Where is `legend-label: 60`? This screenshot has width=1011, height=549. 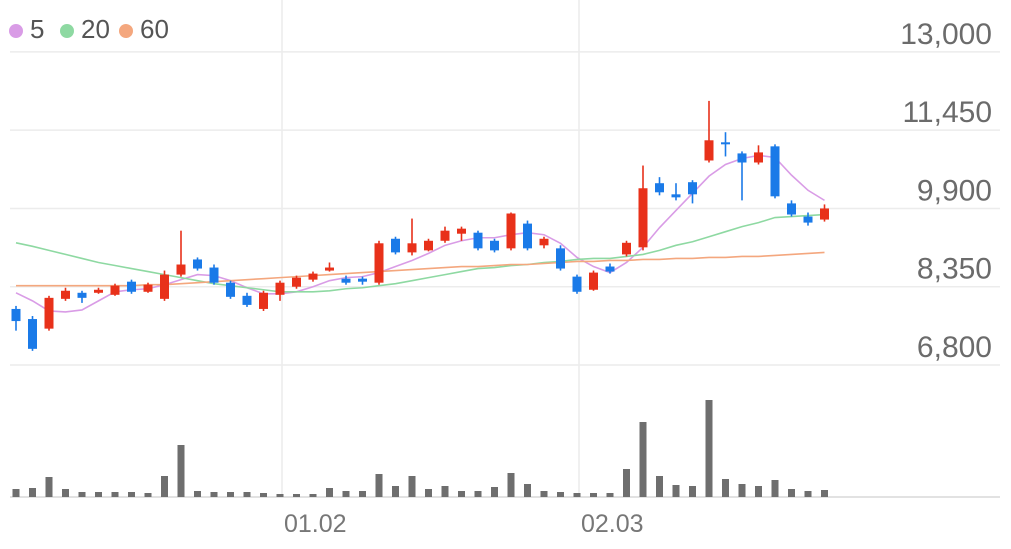 legend-label: 60 is located at coordinates (154, 29).